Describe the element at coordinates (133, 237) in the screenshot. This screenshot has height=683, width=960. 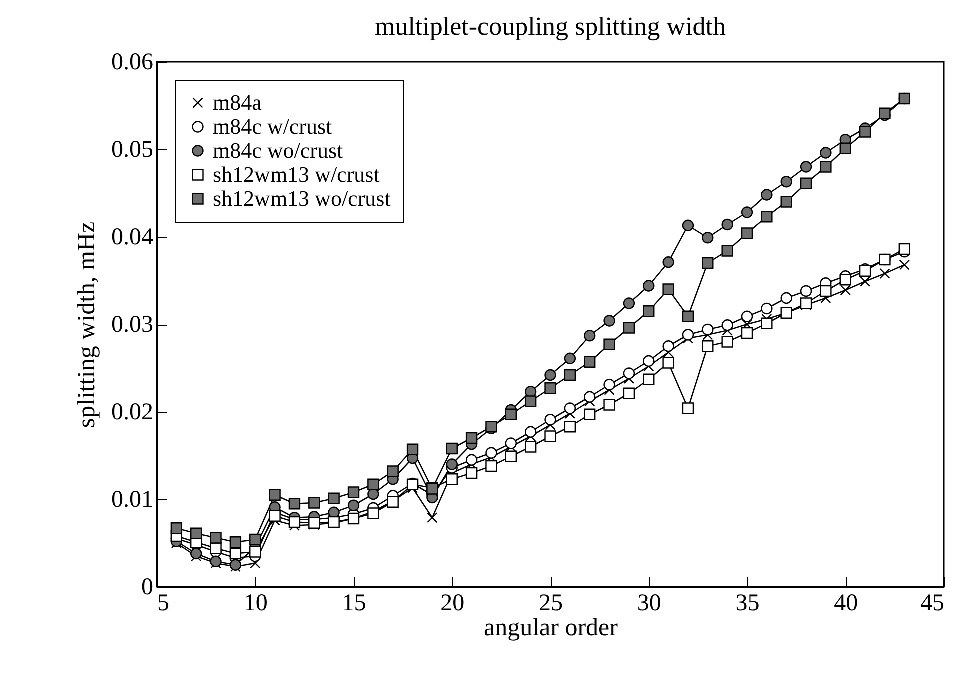
I see `y-tick-label: 0.04` at that location.